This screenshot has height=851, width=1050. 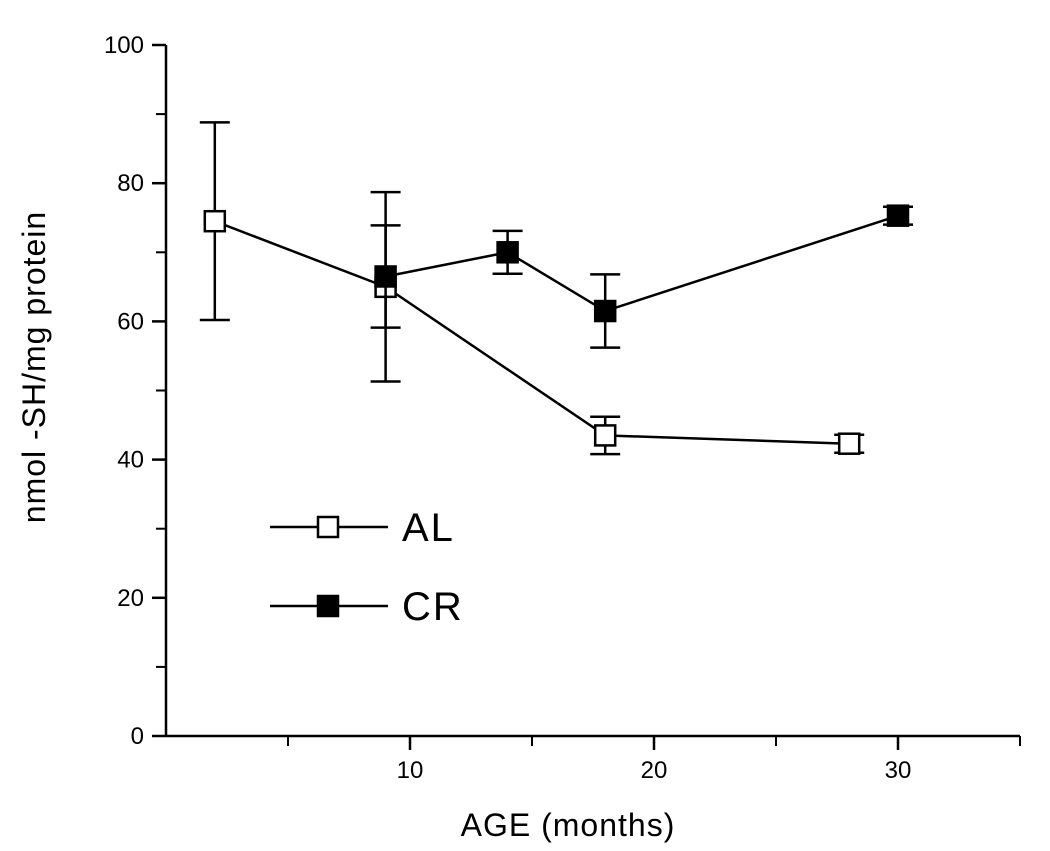 I want to click on x-axis-title: AGE (months), so click(x=568, y=825).